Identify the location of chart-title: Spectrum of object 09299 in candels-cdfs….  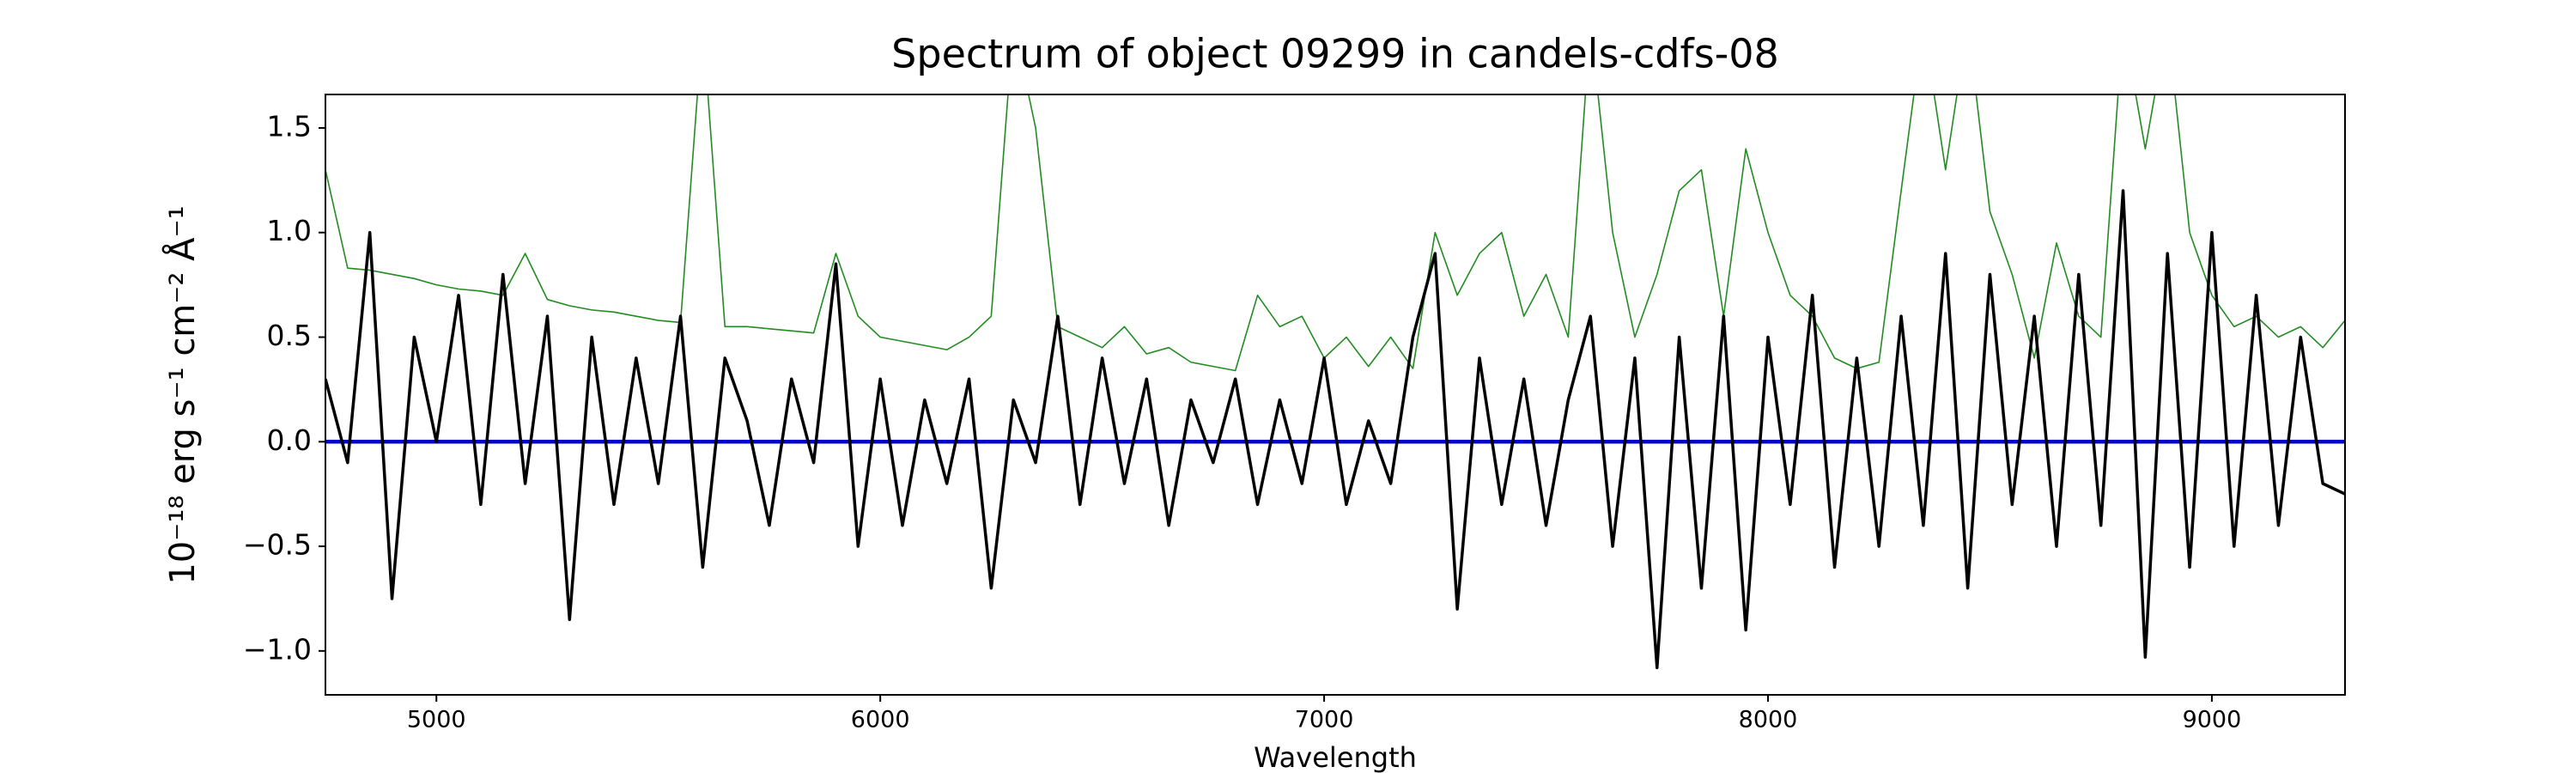
(1335, 54).